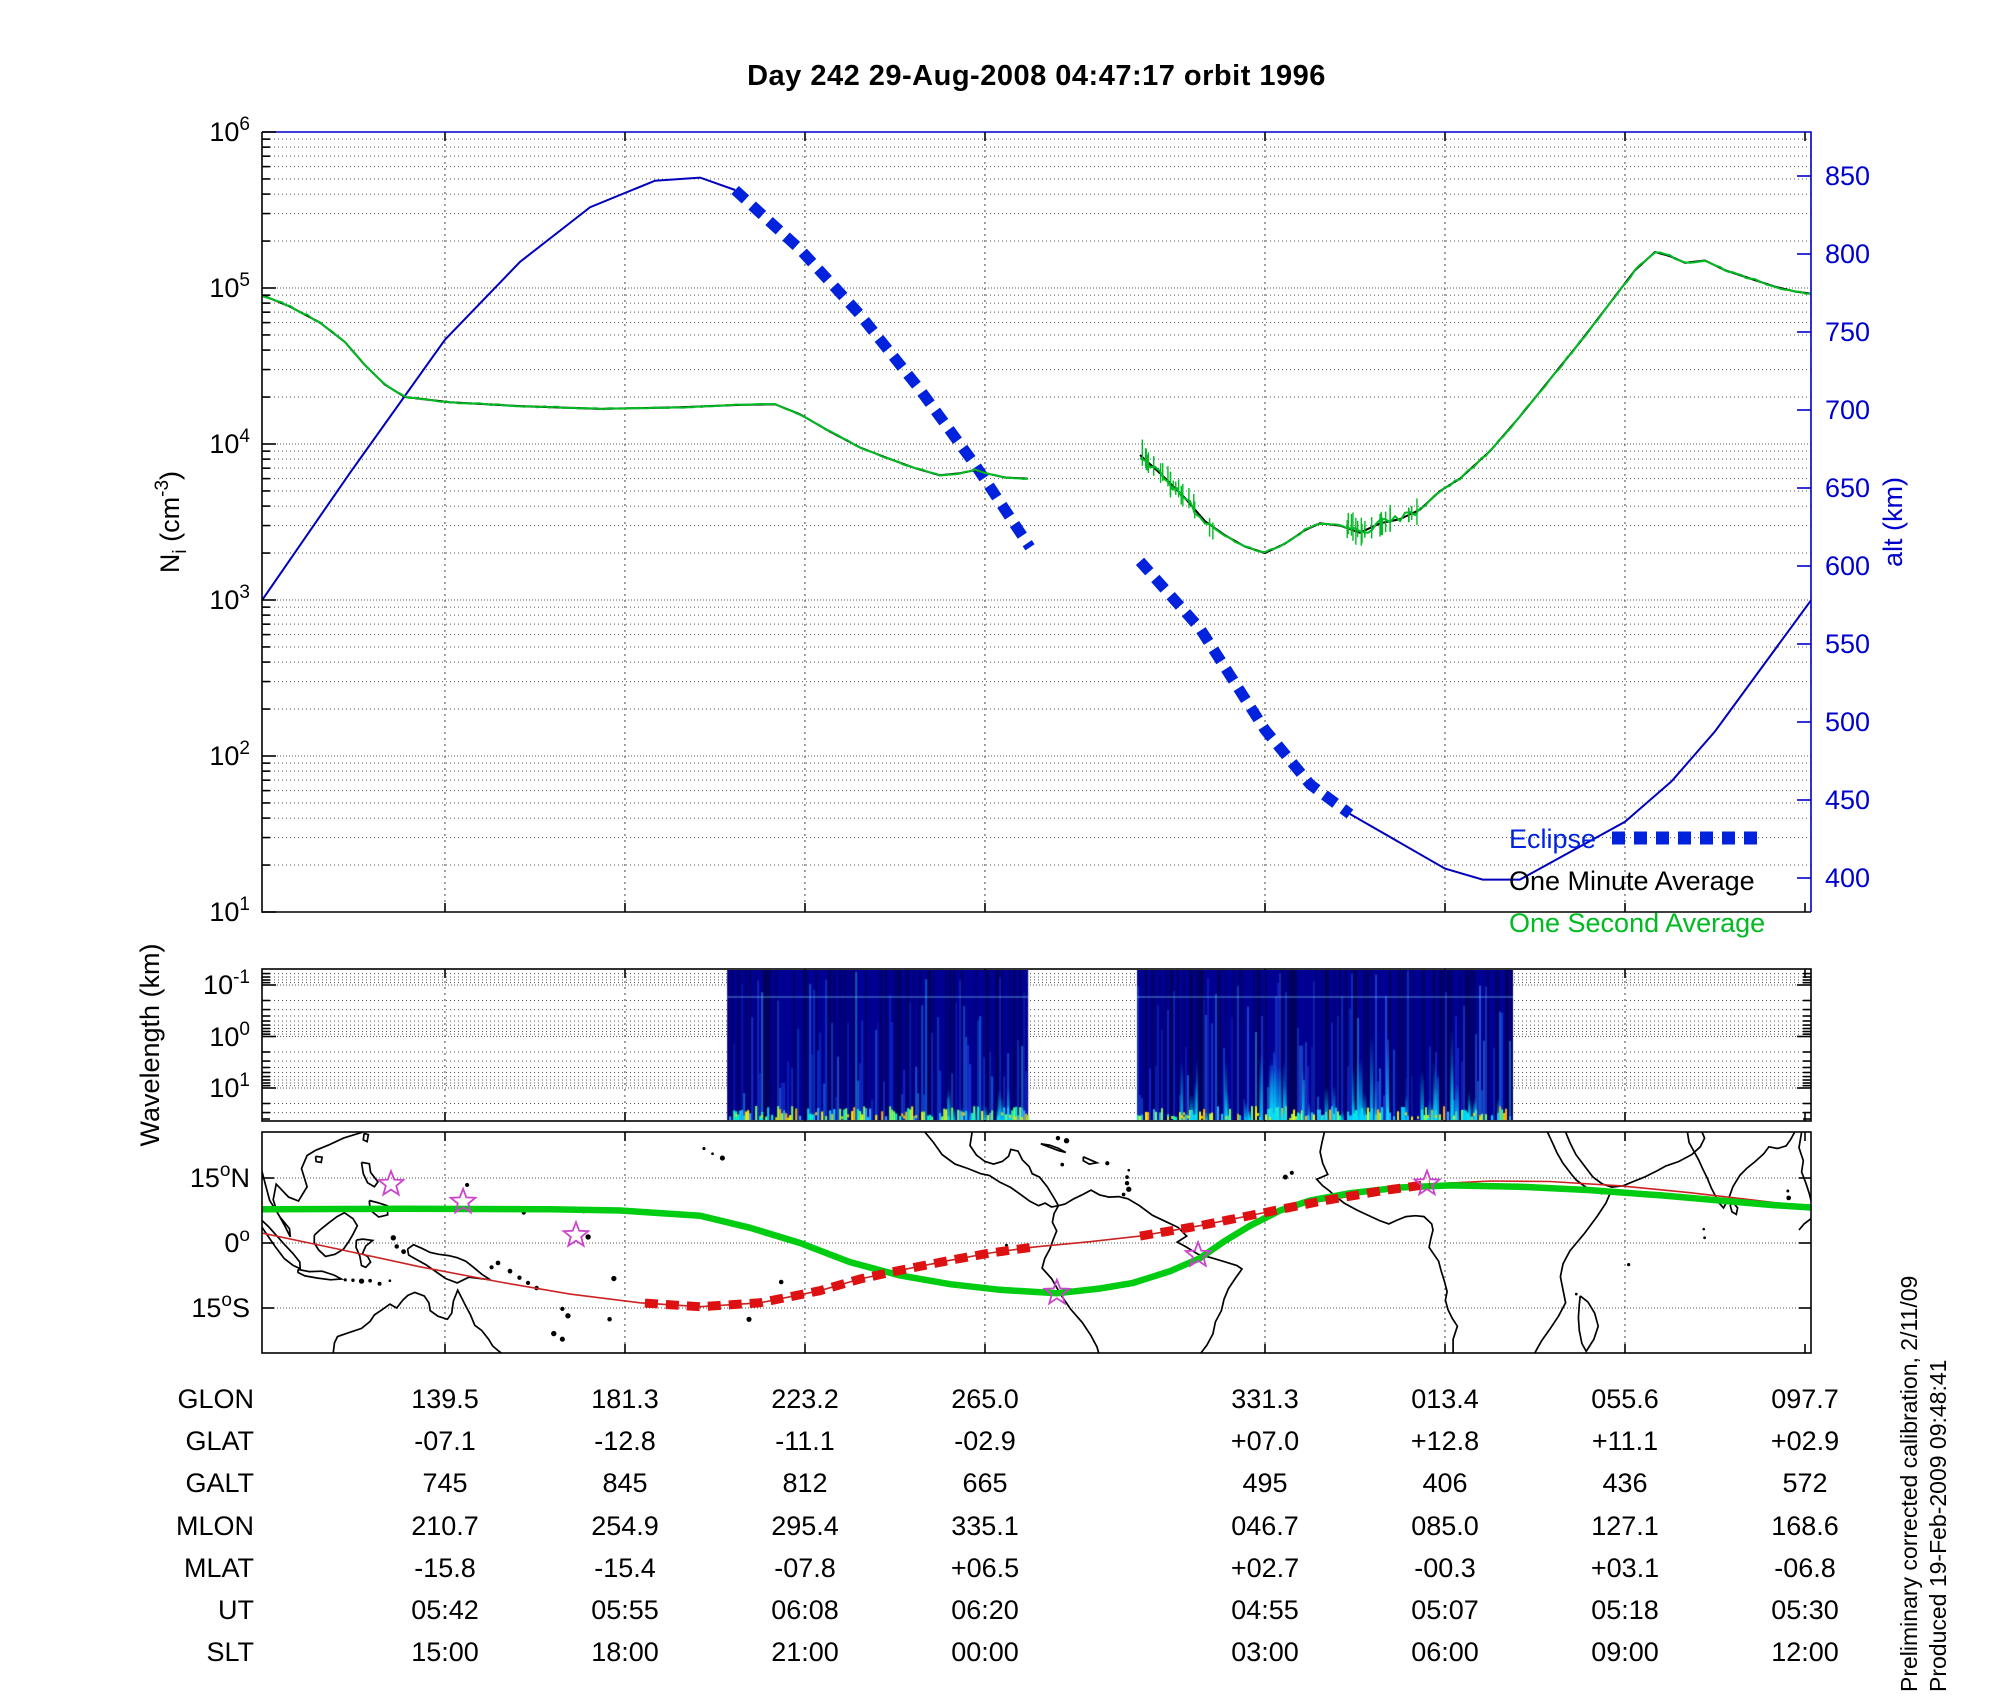 Image resolution: width=2000 pixels, height=1700 pixels. Describe the element at coordinates (1893, 522) in the screenshot. I see `right-axis-label: alt (km)` at that location.